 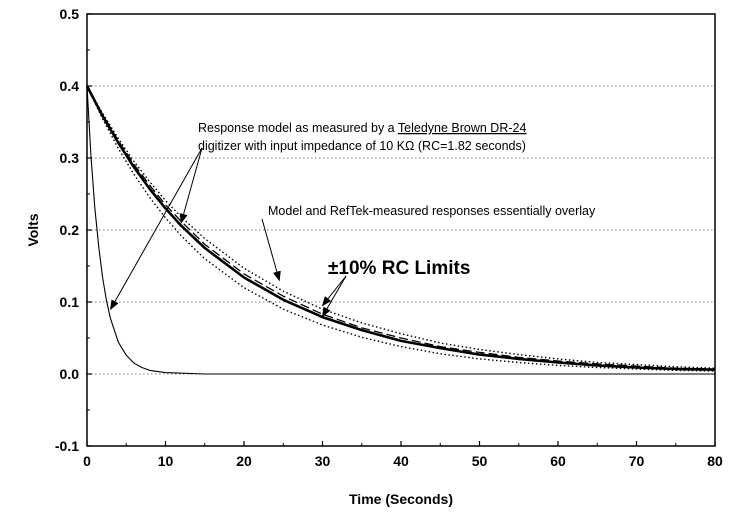 I want to click on x-tick-label: 0, so click(x=87, y=461).